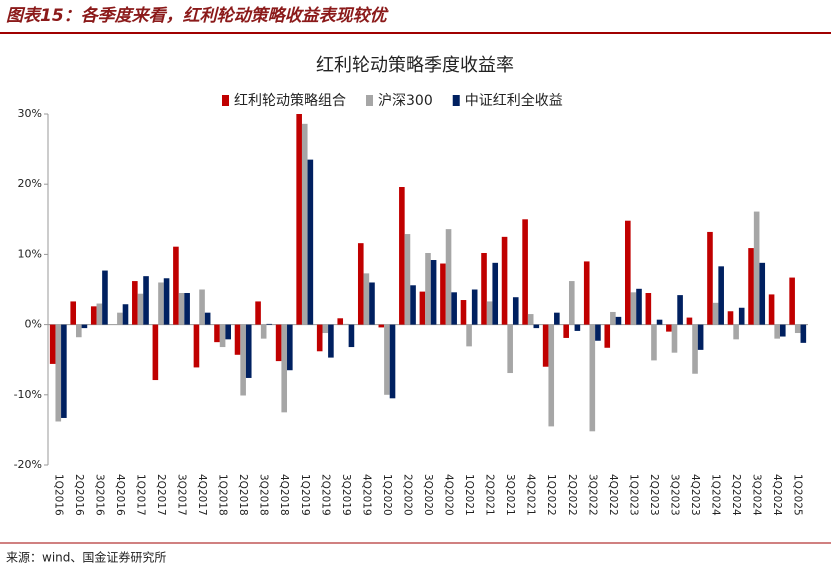 The image size is (831, 576). What do you see at coordinates (633, 495) in the screenshot?
I see `x-tick-label: 1Q2023` at bounding box center [633, 495].